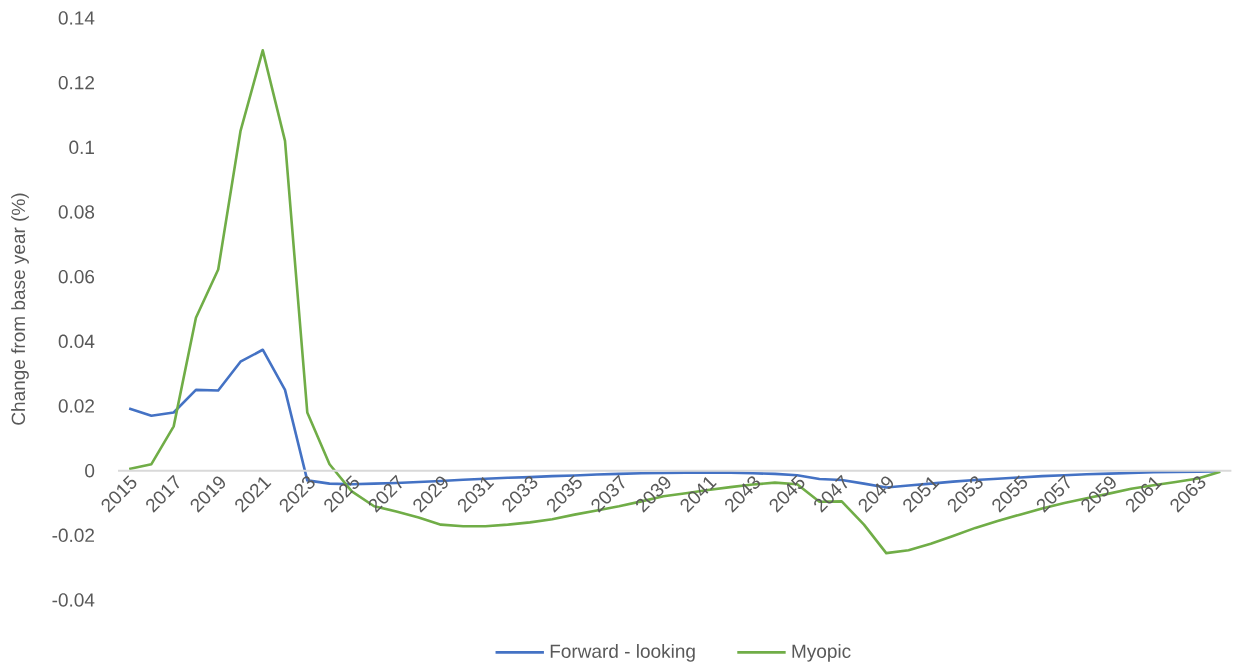 The width and height of the screenshot is (1238, 665). Describe the element at coordinates (76, 18) in the screenshot. I see `y-tick-label: 0.14` at that location.